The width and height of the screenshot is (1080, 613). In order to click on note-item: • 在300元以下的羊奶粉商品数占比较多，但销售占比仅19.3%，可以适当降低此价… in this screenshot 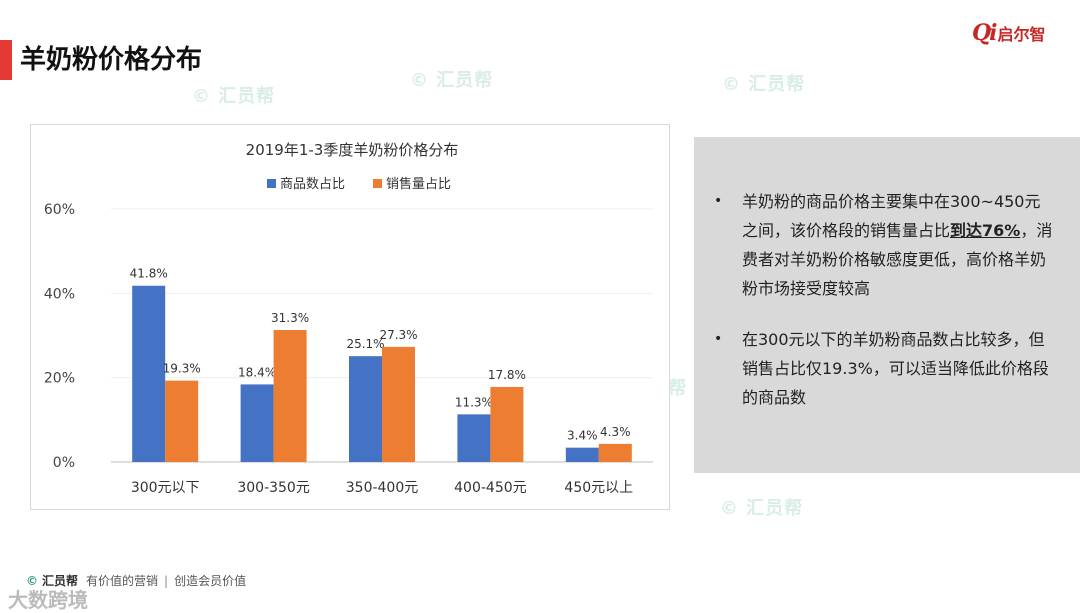, I will do `click(884, 368)`.